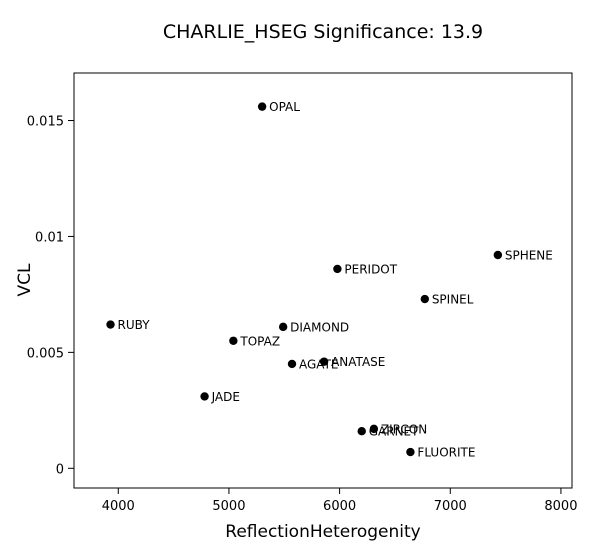 This screenshot has width=596, height=553. Describe the element at coordinates (410, 452) in the screenshot. I see `point-fluorite` at that location.